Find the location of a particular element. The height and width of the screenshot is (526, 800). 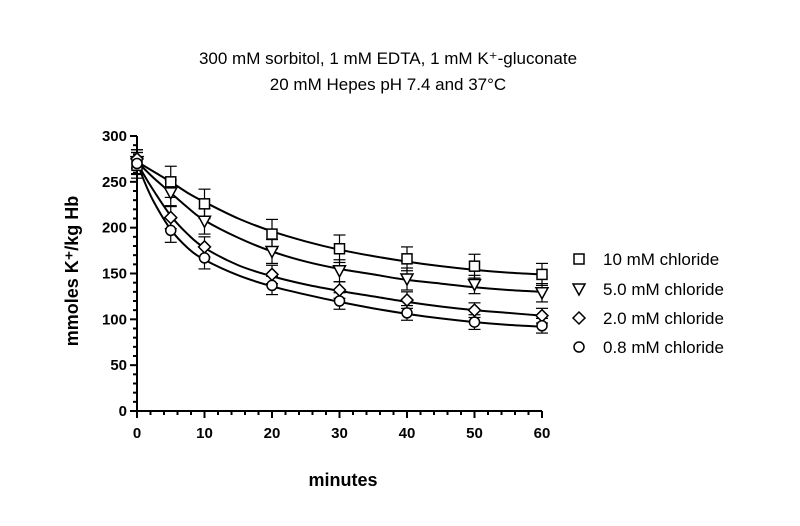

x-tick-label: 10 is located at coordinates (204, 433).